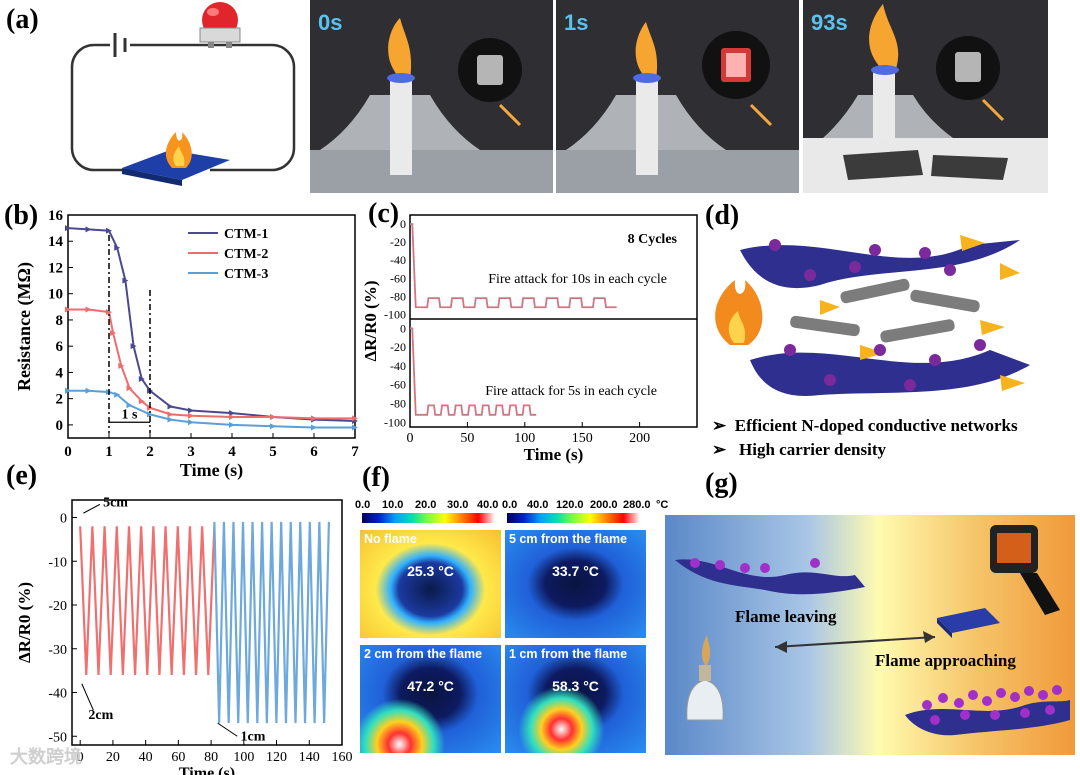 This screenshot has width=1080, height=775. I want to click on bullet-2: ➢ High carrier density, so click(799, 449).